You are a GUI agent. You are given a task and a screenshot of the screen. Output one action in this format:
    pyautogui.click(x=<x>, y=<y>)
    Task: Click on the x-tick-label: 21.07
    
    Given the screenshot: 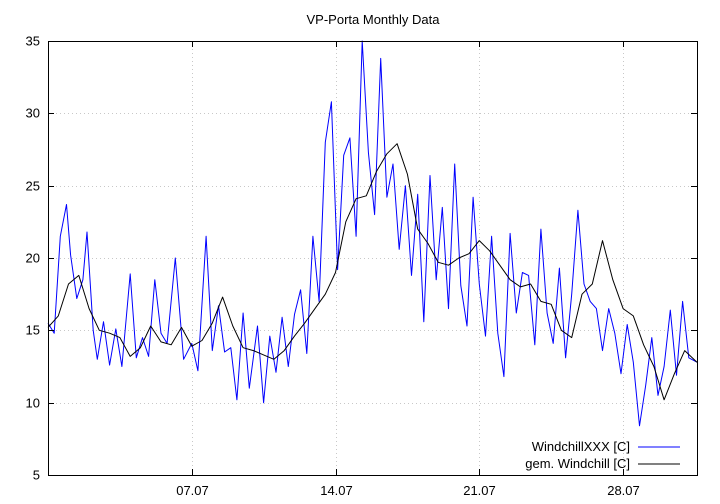 What is the action you would take?
    pyautogui.click(x=479, y=490)
    